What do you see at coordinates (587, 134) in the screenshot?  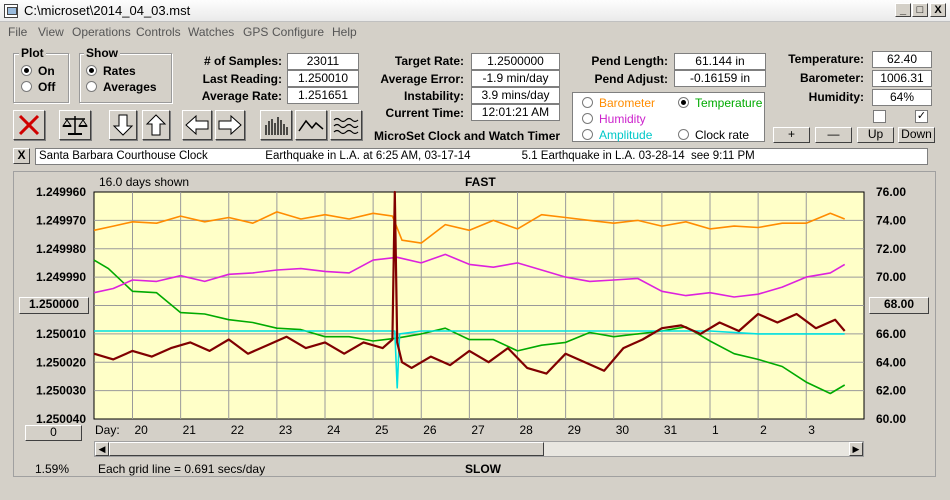 I see `amplitude-radio` at bounding box center [587, 134].